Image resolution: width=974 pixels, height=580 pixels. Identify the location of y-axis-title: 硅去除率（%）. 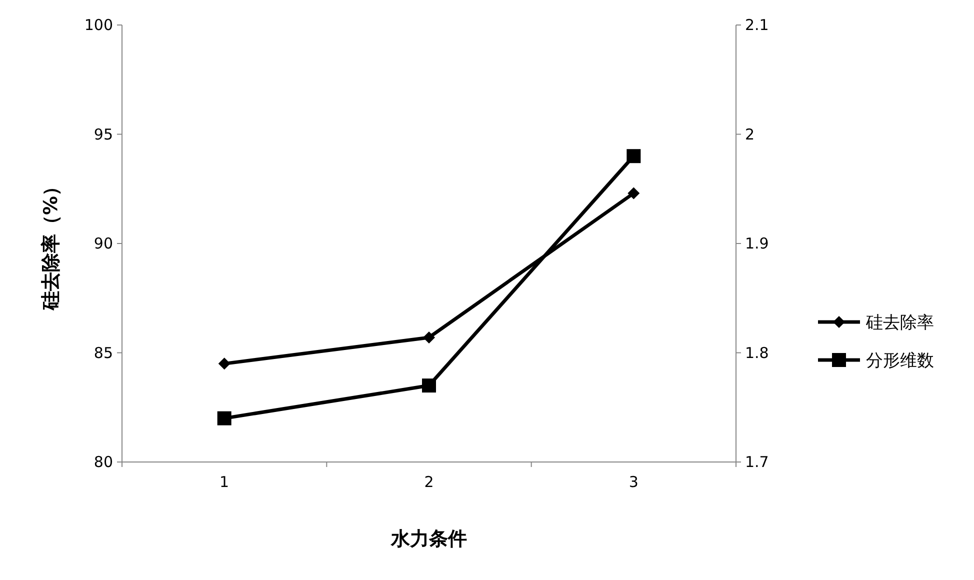
(51, 244).